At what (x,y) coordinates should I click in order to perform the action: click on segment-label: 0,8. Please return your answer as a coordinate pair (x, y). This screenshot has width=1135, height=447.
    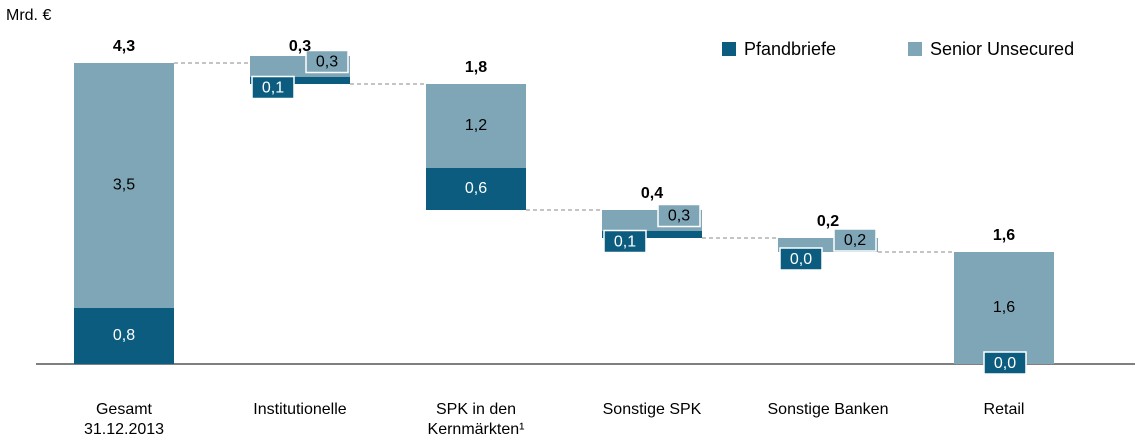
    Looking at the image, I should click on (124, 335).